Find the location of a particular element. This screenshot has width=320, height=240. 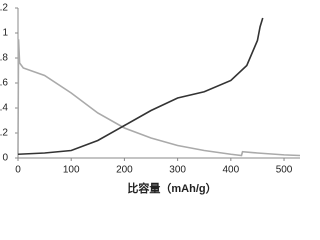

y-tick-label: 0.4 is located at coordinates (4, 108).